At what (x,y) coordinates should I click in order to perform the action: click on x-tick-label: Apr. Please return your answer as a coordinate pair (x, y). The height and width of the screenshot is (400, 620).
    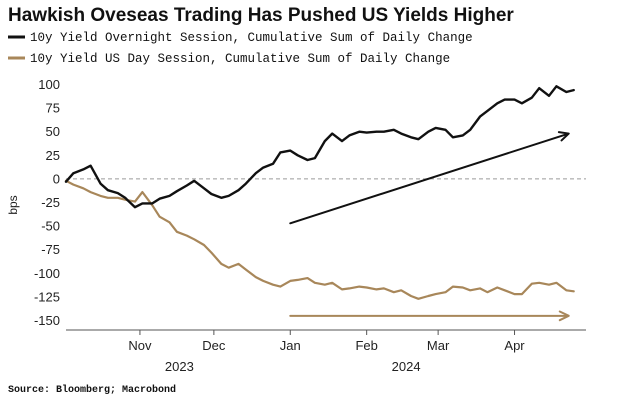
    Looking at the image, I should click on (514, 345).